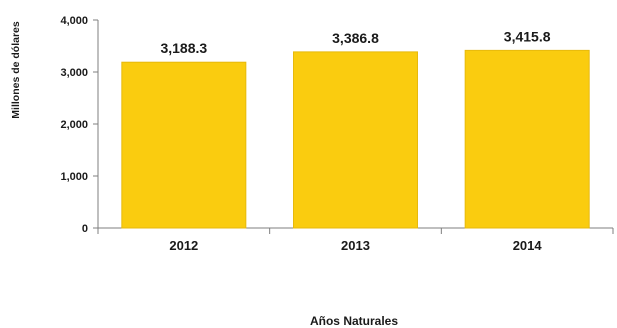 Image resolution: width=617 pixels, height=328 pixels. What do you see at coordinates (74, 177) in the screenshot?
I see `y-tick-label: 1,000` at bounding box center [74, 177].